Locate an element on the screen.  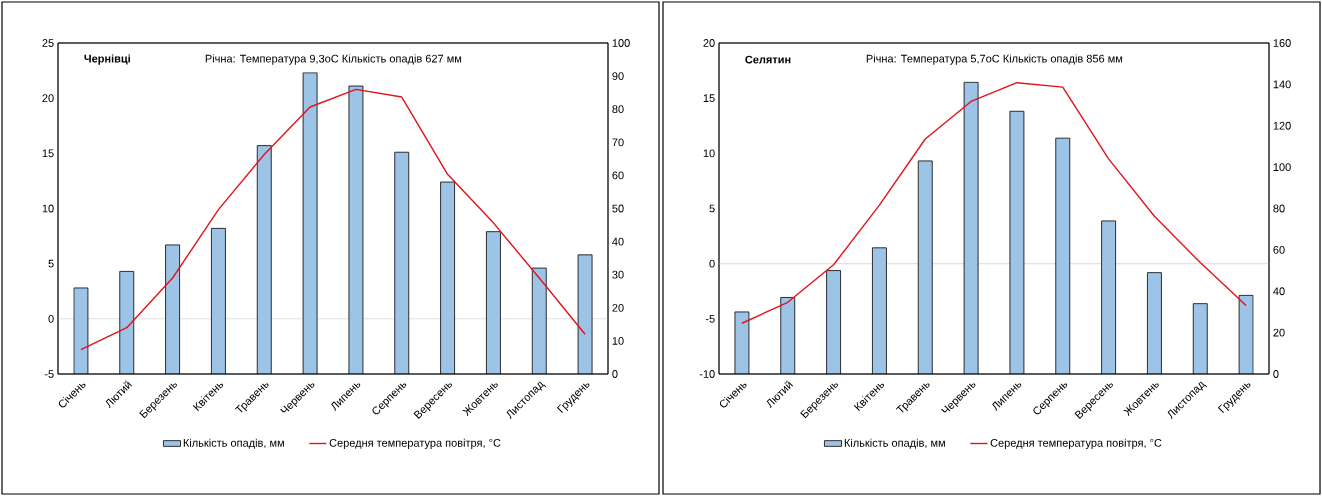
y-tick-label: 25 is located at coordinates (48, 43).